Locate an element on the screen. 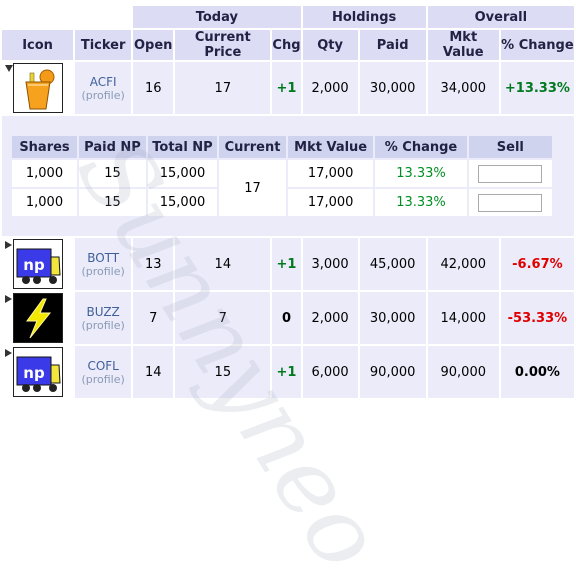 This screenshot has width=576, height=588. open-value: 16 is located at coordinates (153, 88).